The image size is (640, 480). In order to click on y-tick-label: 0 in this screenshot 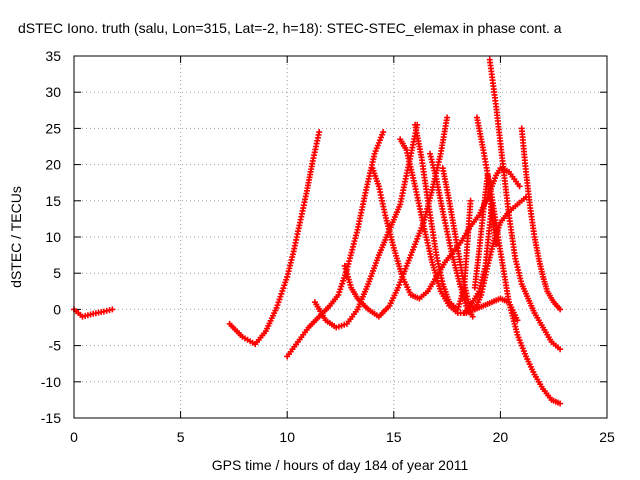, I will do `click(57, 309)`.